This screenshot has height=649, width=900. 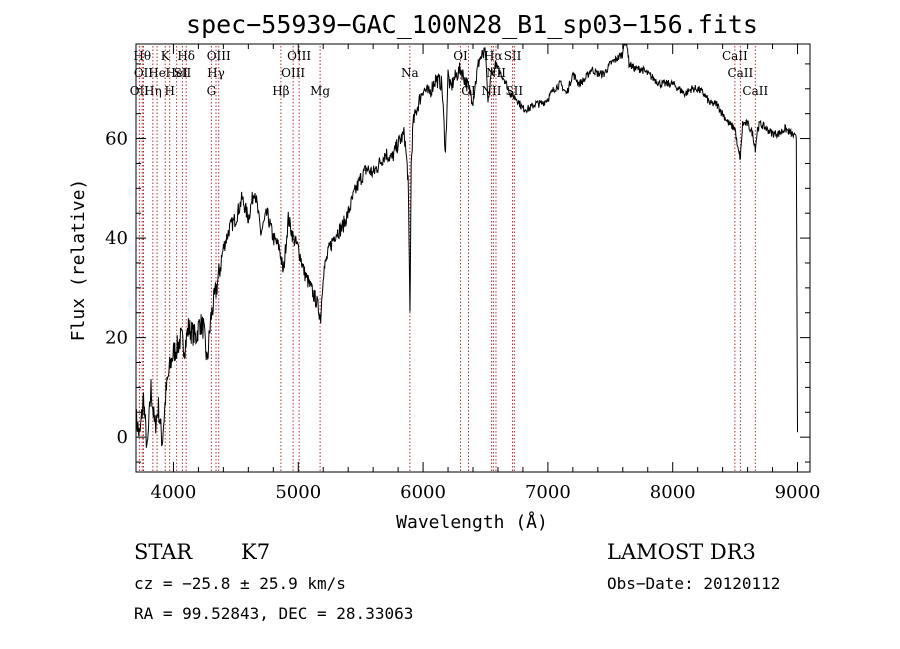 What do you see at coordinates (166, 56) in the screenshot?
I see `line-label: K` at bounding box center [166, 56].